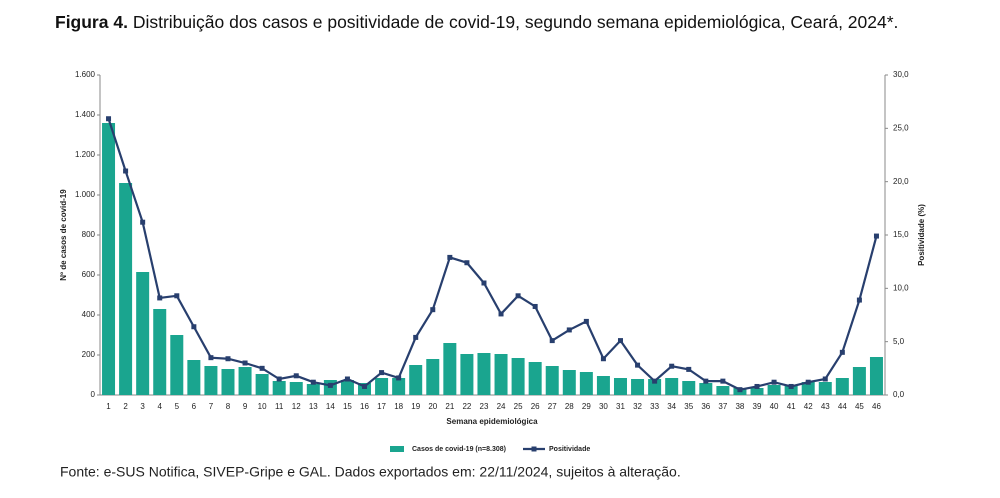 The width and height of the screenshot is (1000, 498). What do you see at coordinates (901, 181) in the screenshot?
I see `y2-tick-label: 20,0` at bounding box center [901, 181].